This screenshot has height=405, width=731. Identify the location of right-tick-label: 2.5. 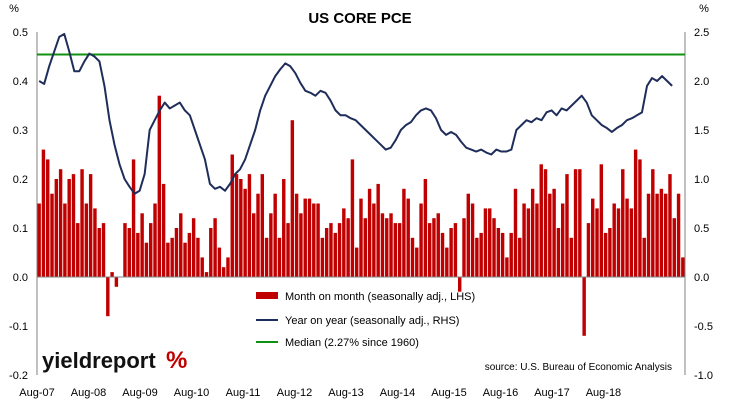
(701, 33).